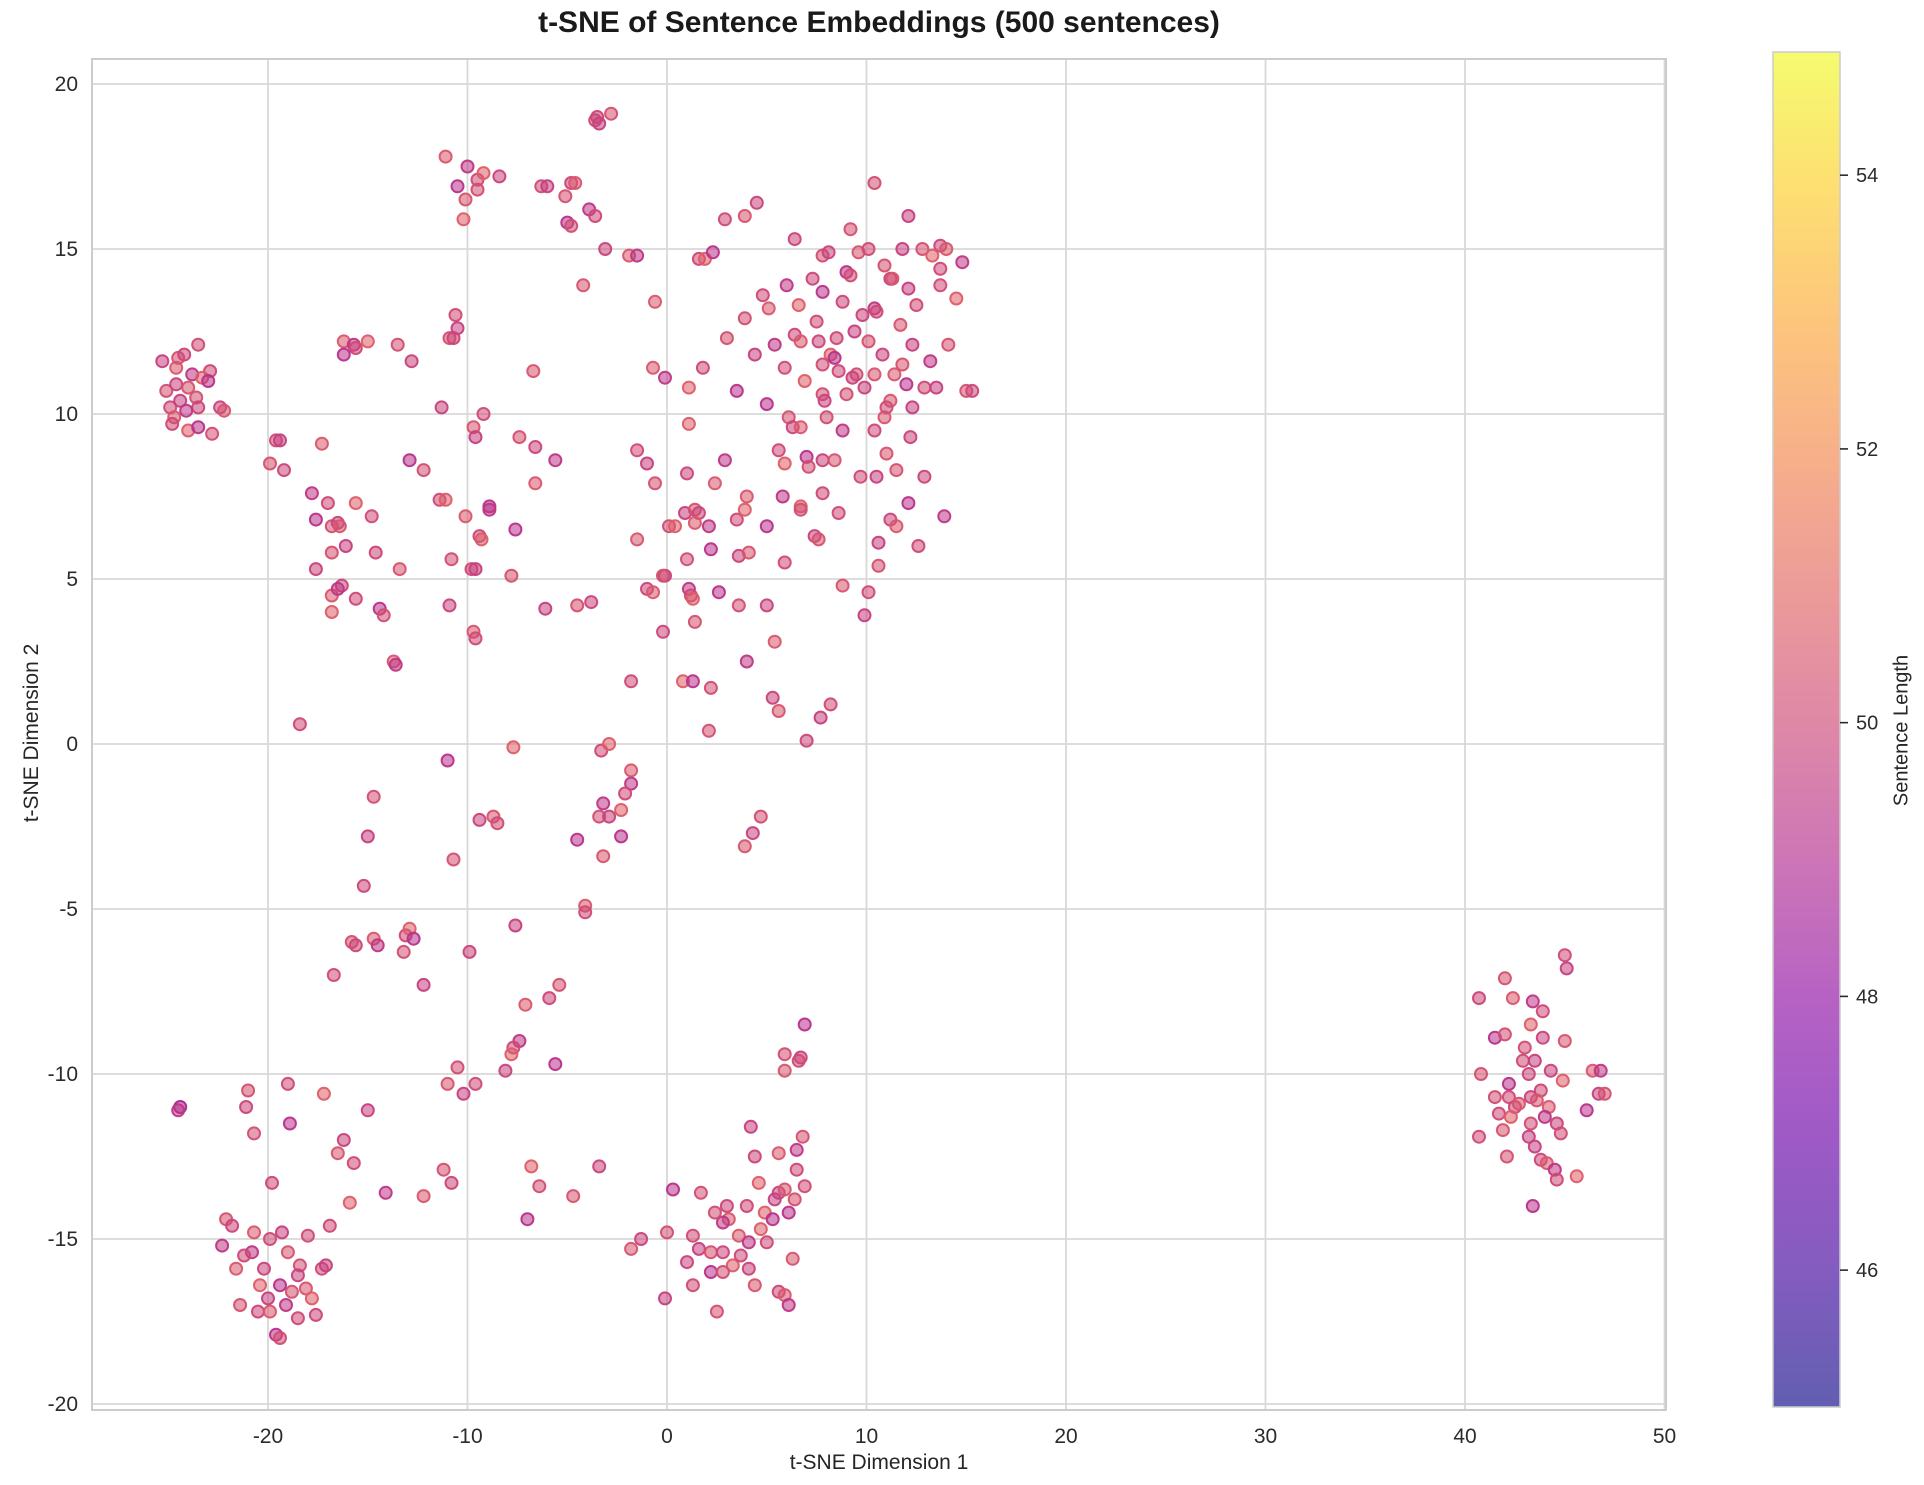 The image size is (1924, 1485). I want to click on colorbar-tick-label-46: 46, so click(1867, 1271).